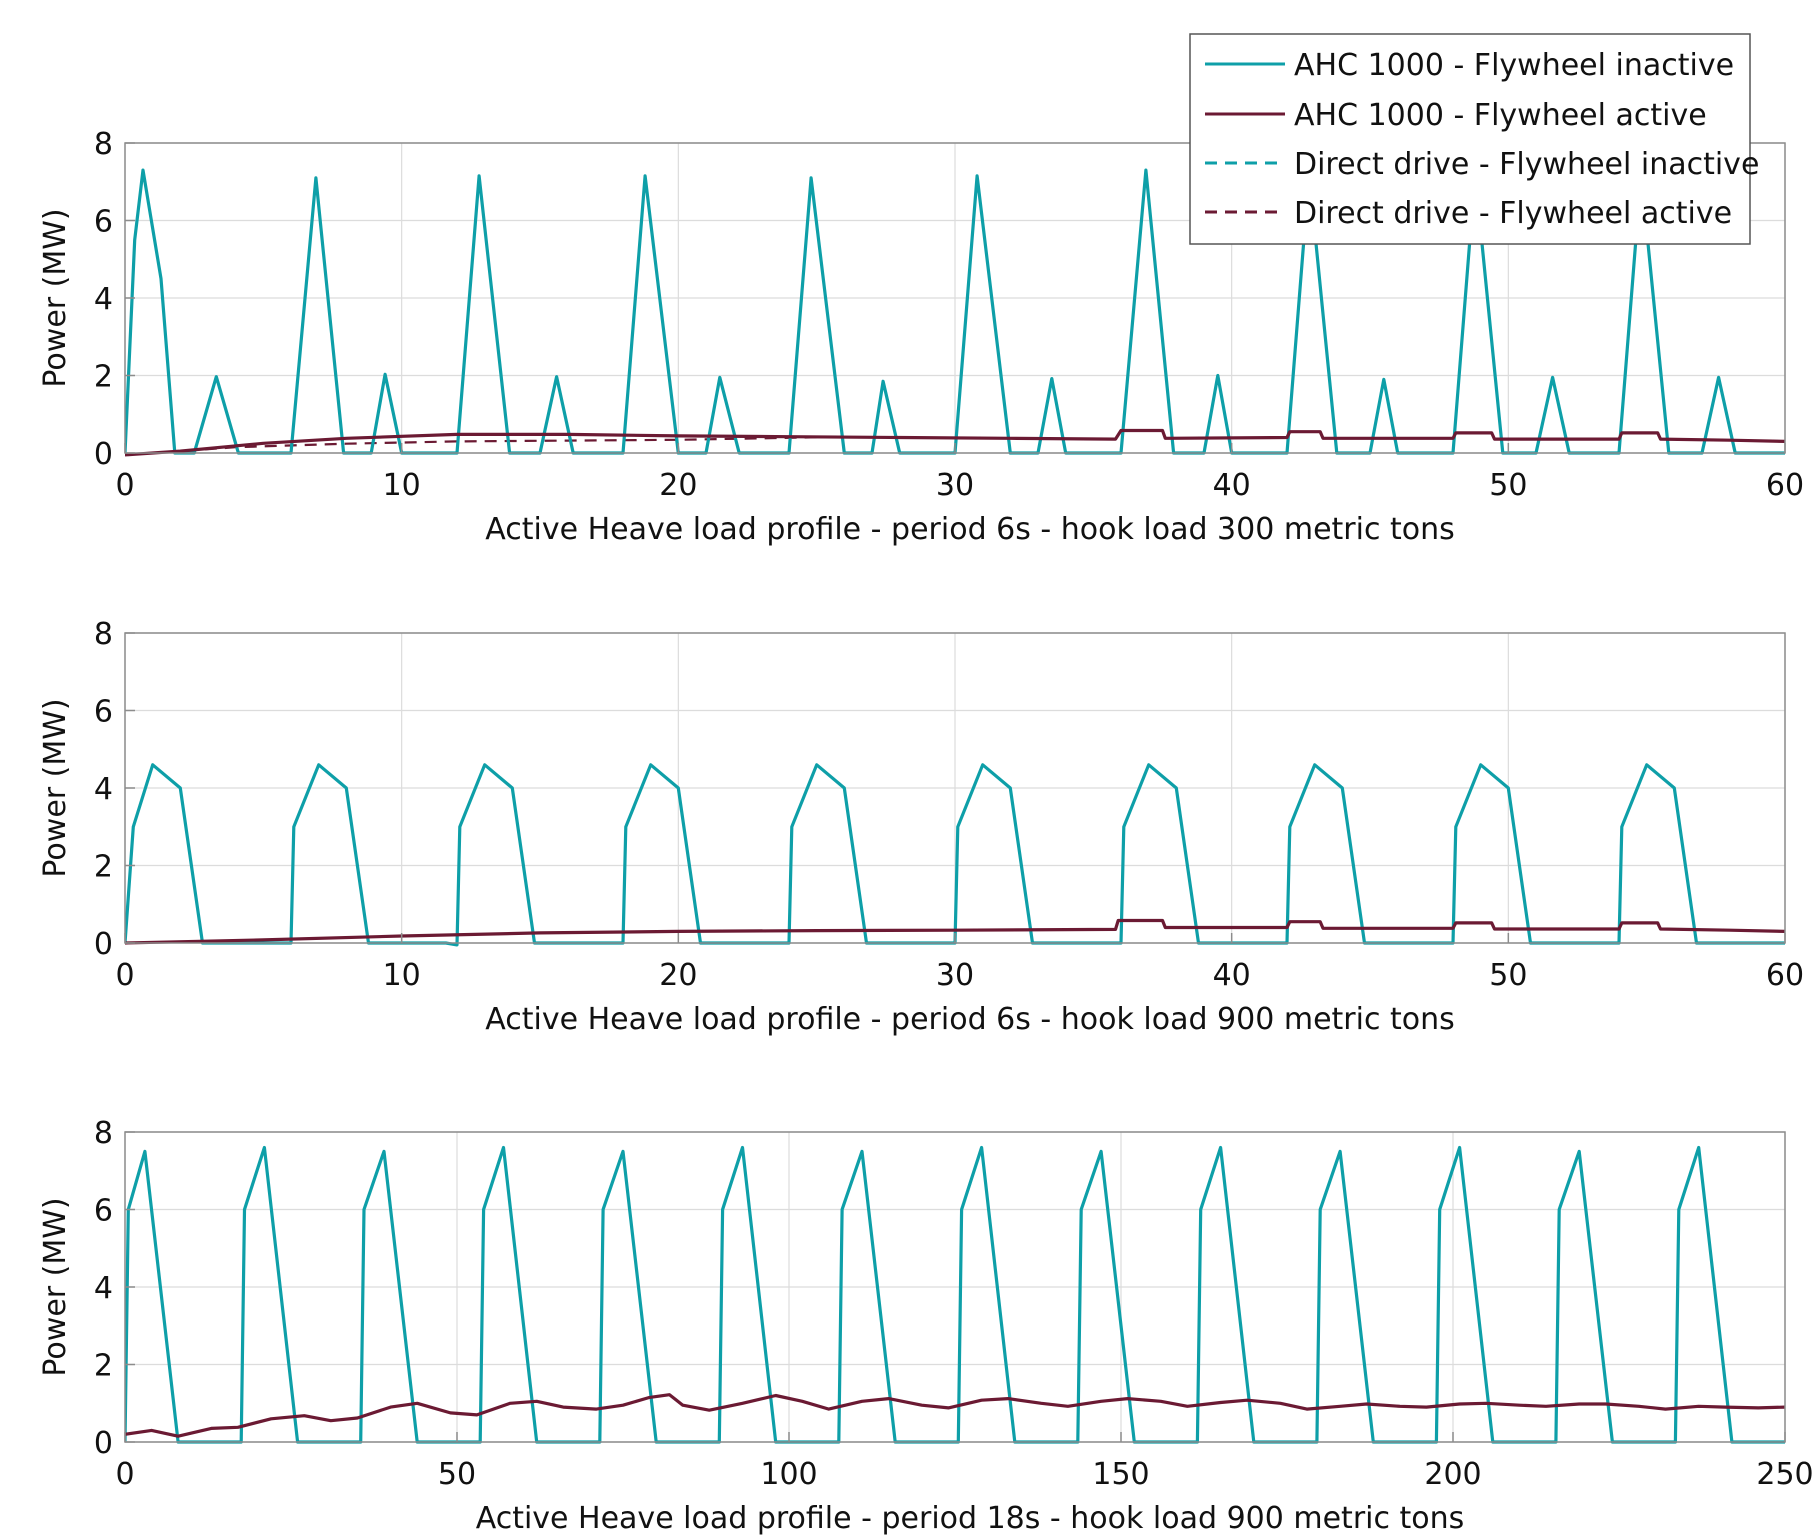 Image resolution: width=1818 pixels, height=1535 pixels. What do you see at coordinates (1120, 1474) in the screenshot?
I see `x-tick-label: 150` at bounding box center [1120, 1474].